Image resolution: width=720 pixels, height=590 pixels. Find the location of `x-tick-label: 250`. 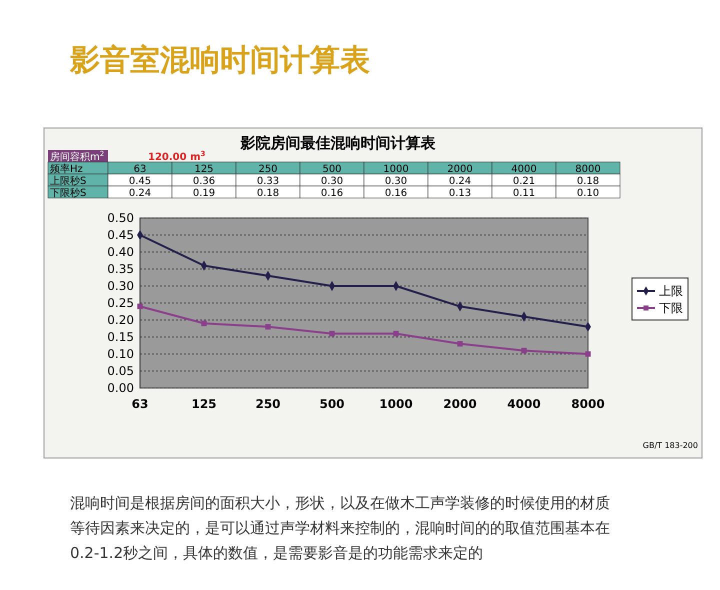

x-tick-label: 250 is located at coordinates (268, 404).